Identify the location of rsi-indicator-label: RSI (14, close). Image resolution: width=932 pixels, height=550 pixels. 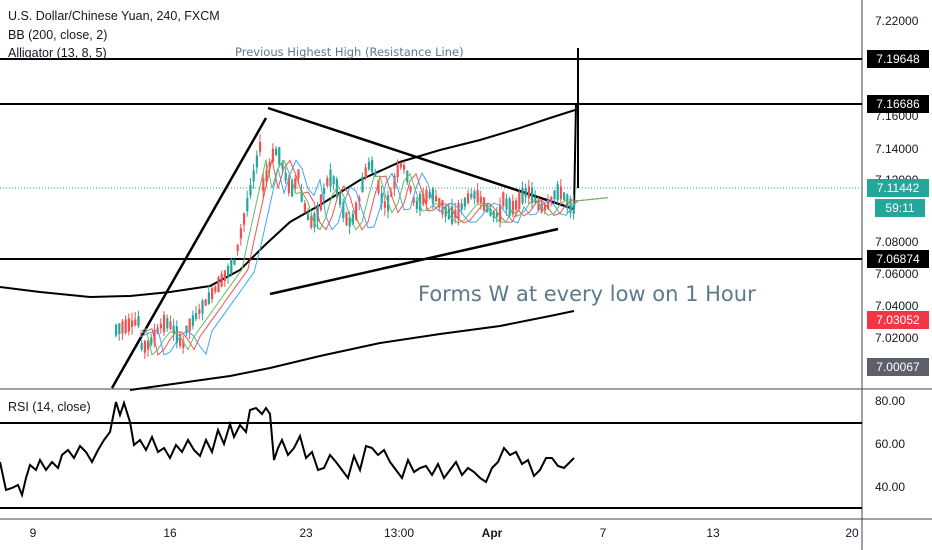
(49, 407).